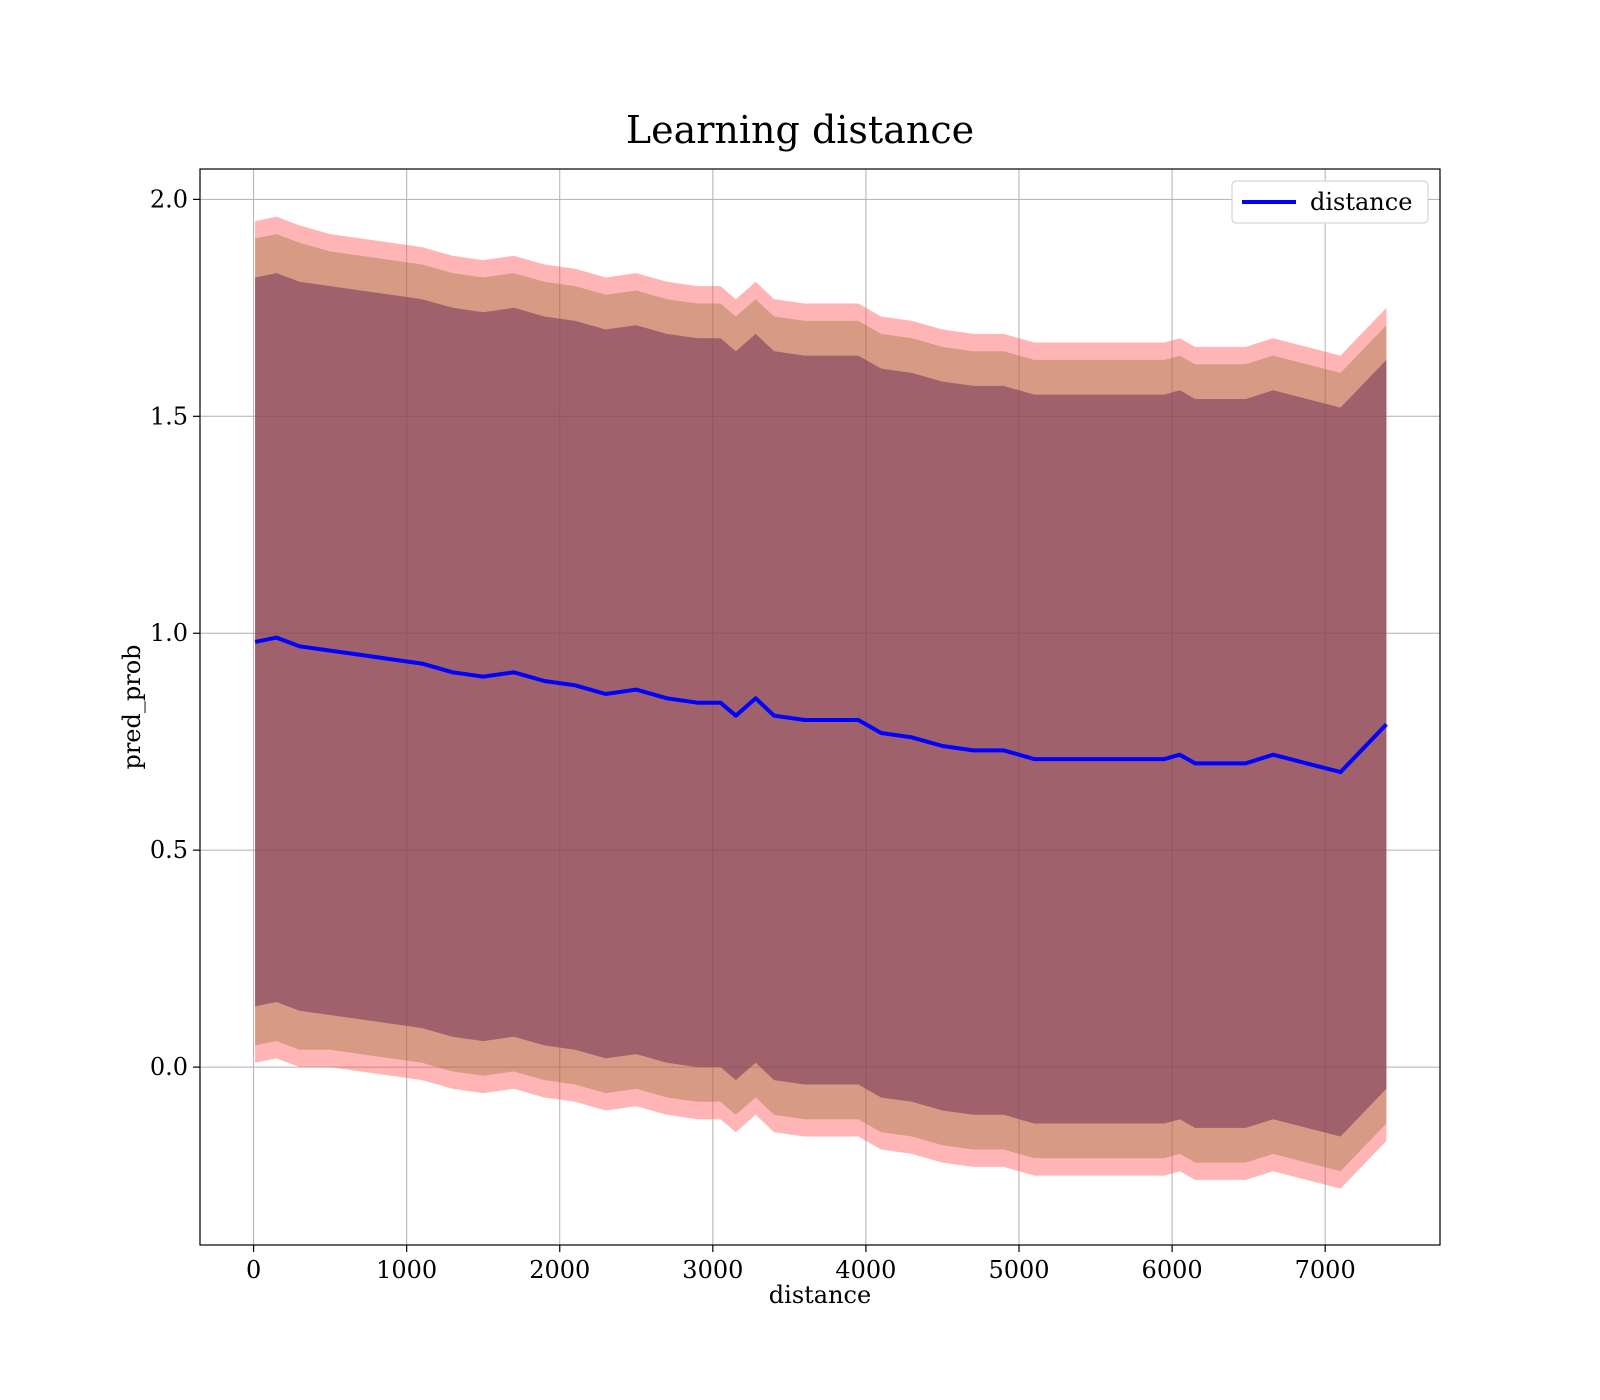 The image size is (1600, 1400). What do you see at coordinates (712, 1270) in the screenshot?
I see `x-tick-label: 3000` at bounding box center [712, 1270].